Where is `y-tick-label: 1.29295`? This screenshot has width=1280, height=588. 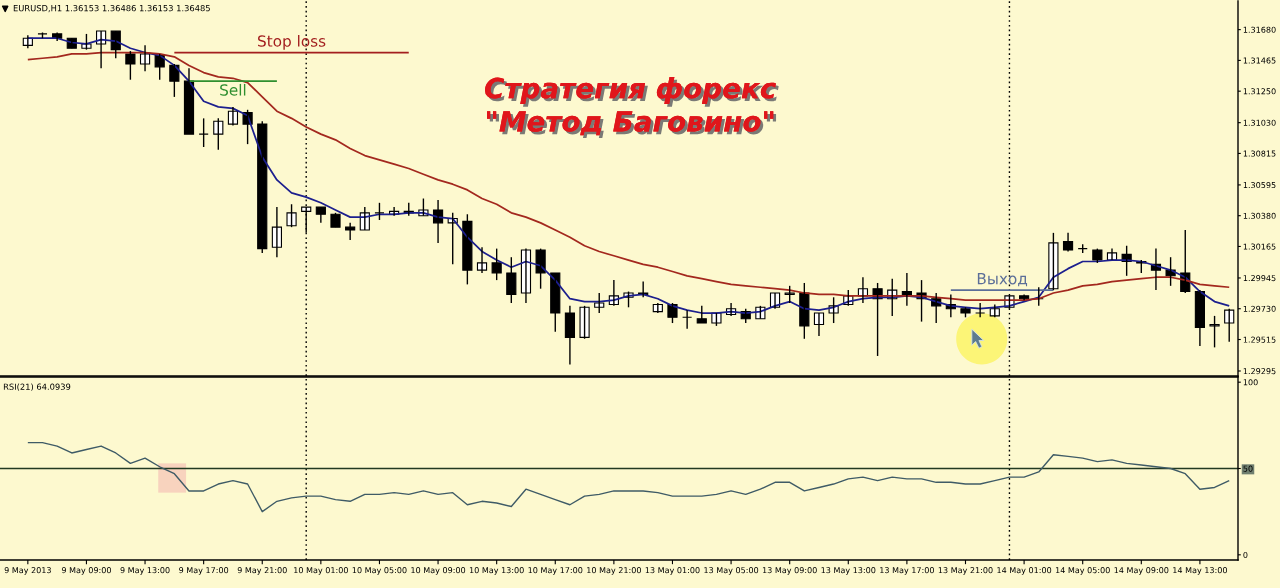 y-tick-label: 1.29295 is located at coordinates (1259, 371).